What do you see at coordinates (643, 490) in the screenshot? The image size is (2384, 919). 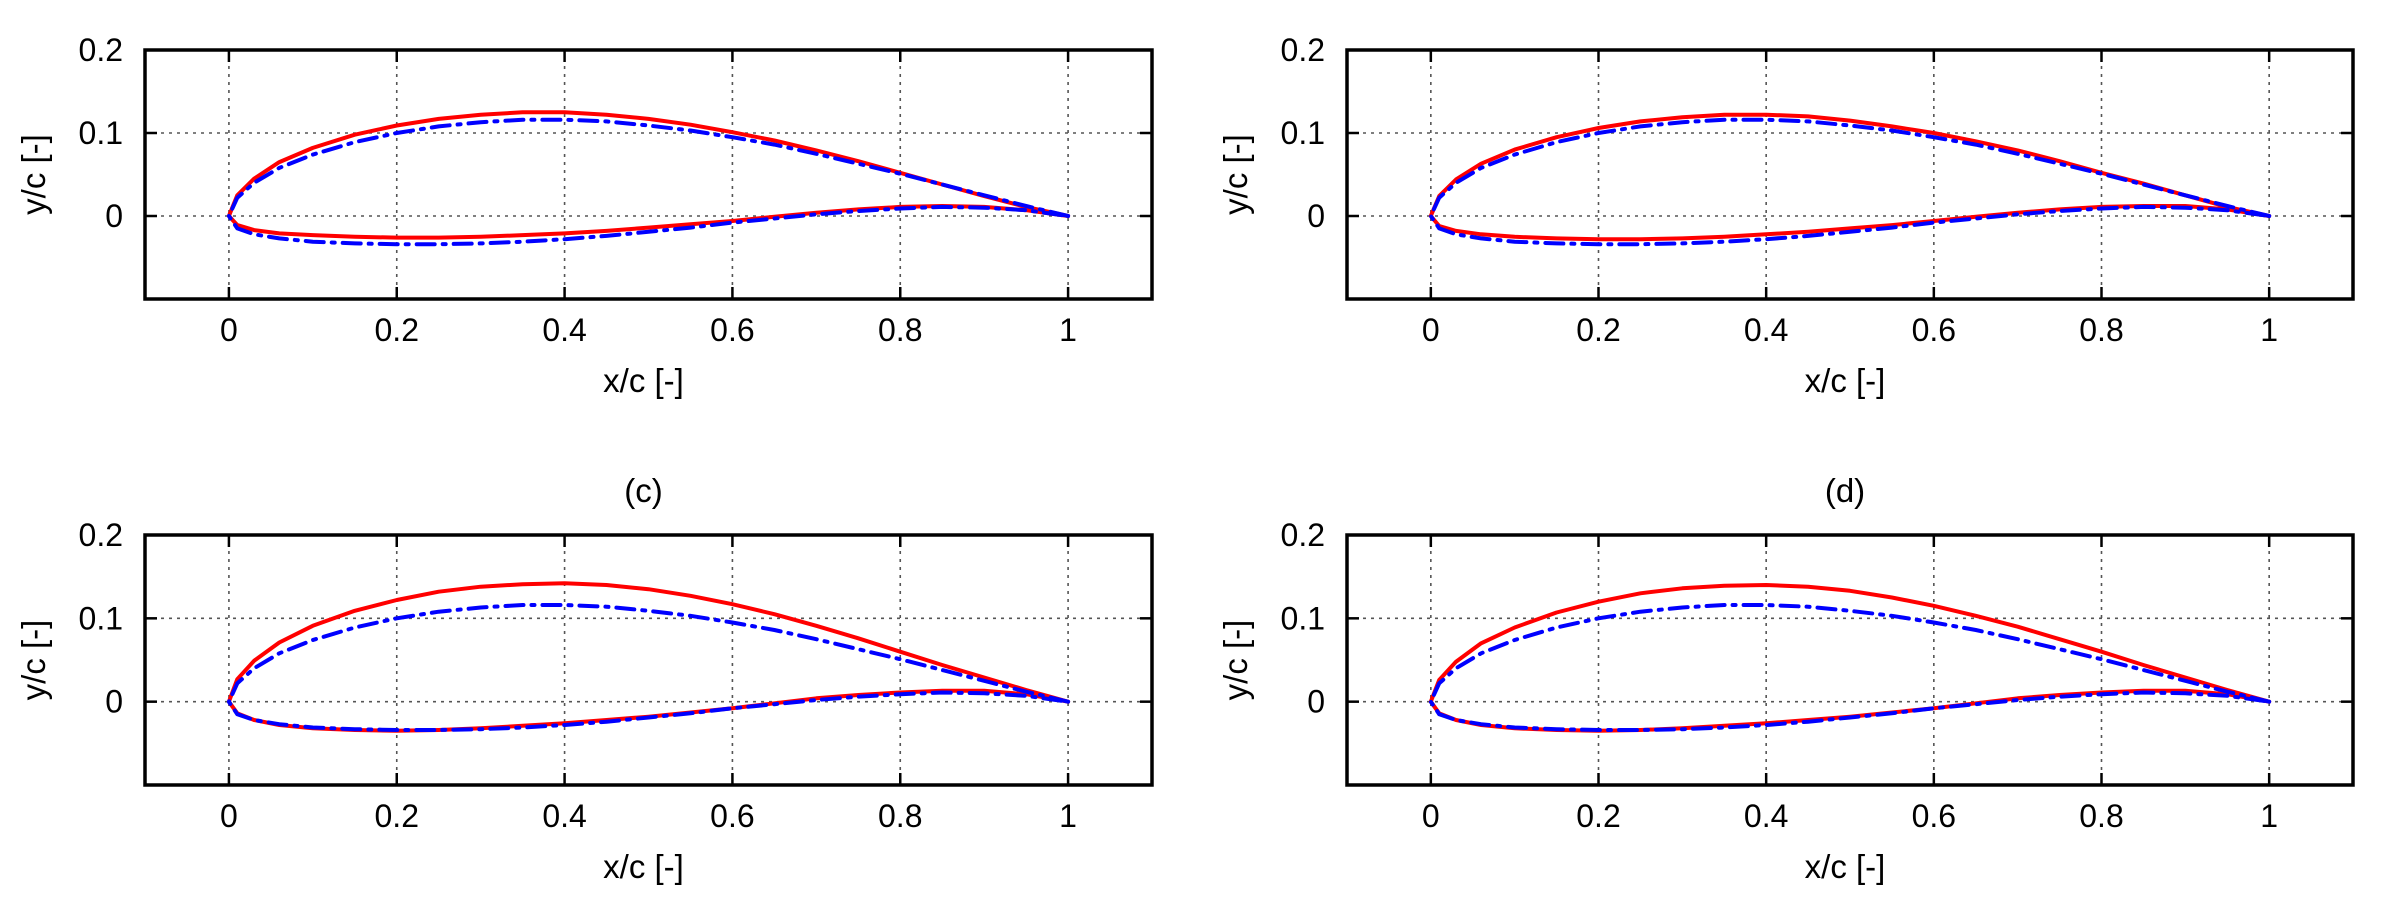 I see `panel-title: (c)` at bounding box center [643, 490].